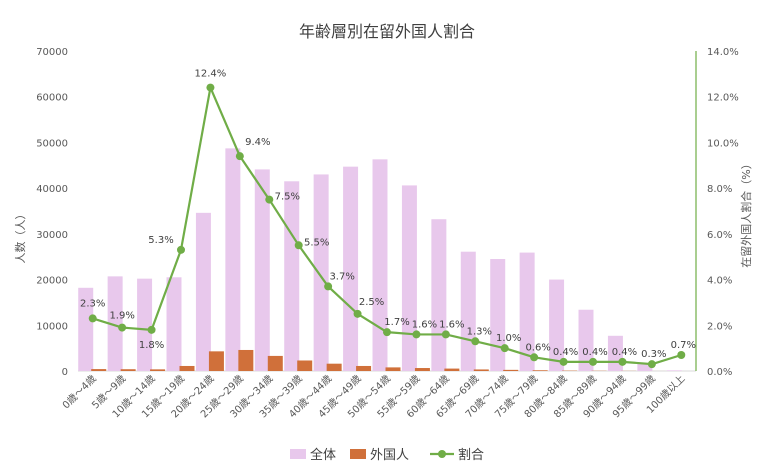  I want to click on legend-label-foreign: 外国人, so click(389, 455).